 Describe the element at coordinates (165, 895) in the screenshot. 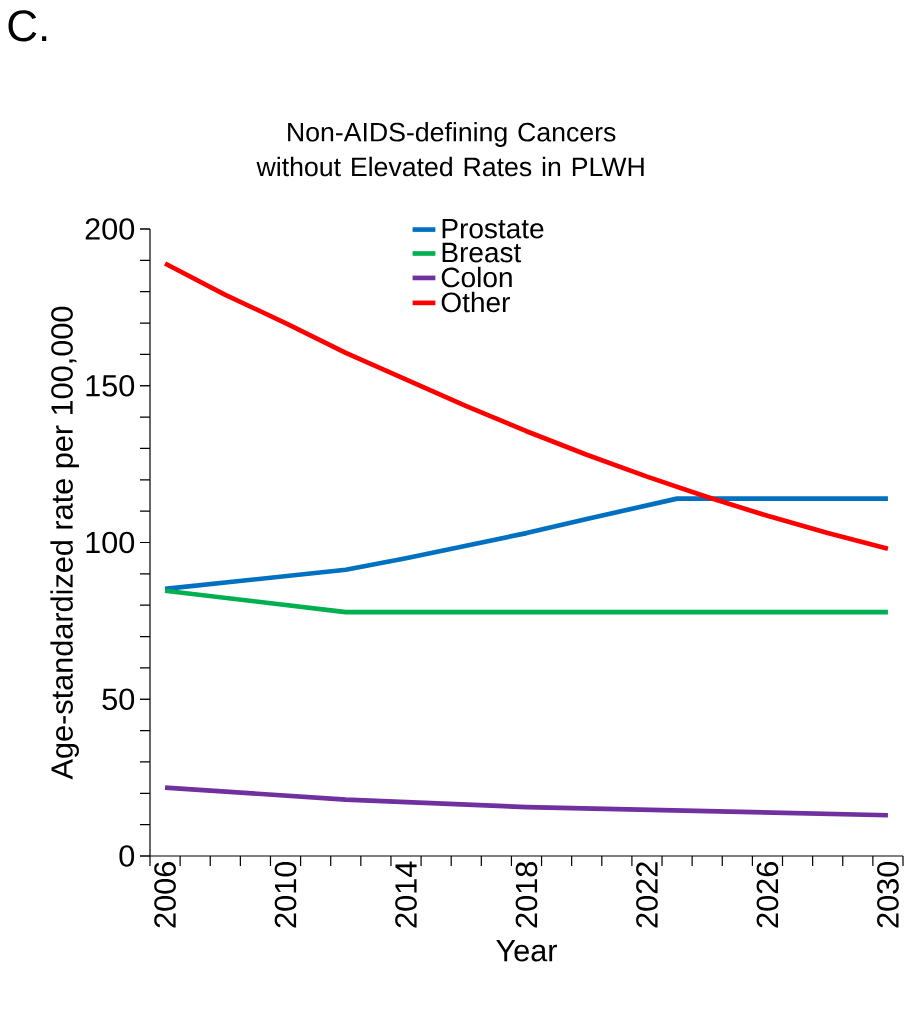

I see `x-tick-label: 2006` at that location.